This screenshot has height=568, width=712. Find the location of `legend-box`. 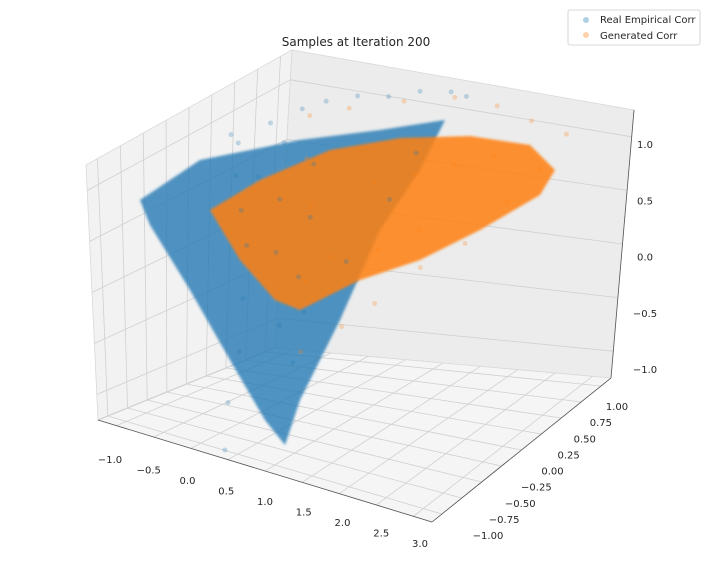

legend-box is located at coordinates (634, 27).